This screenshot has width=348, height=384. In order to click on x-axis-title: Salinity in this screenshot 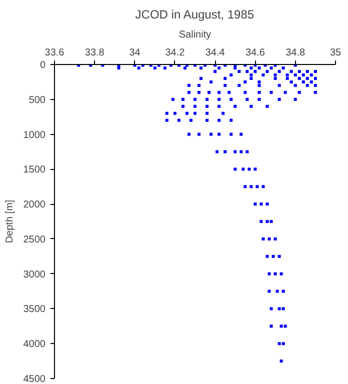, I will do `click(195, 35)`.